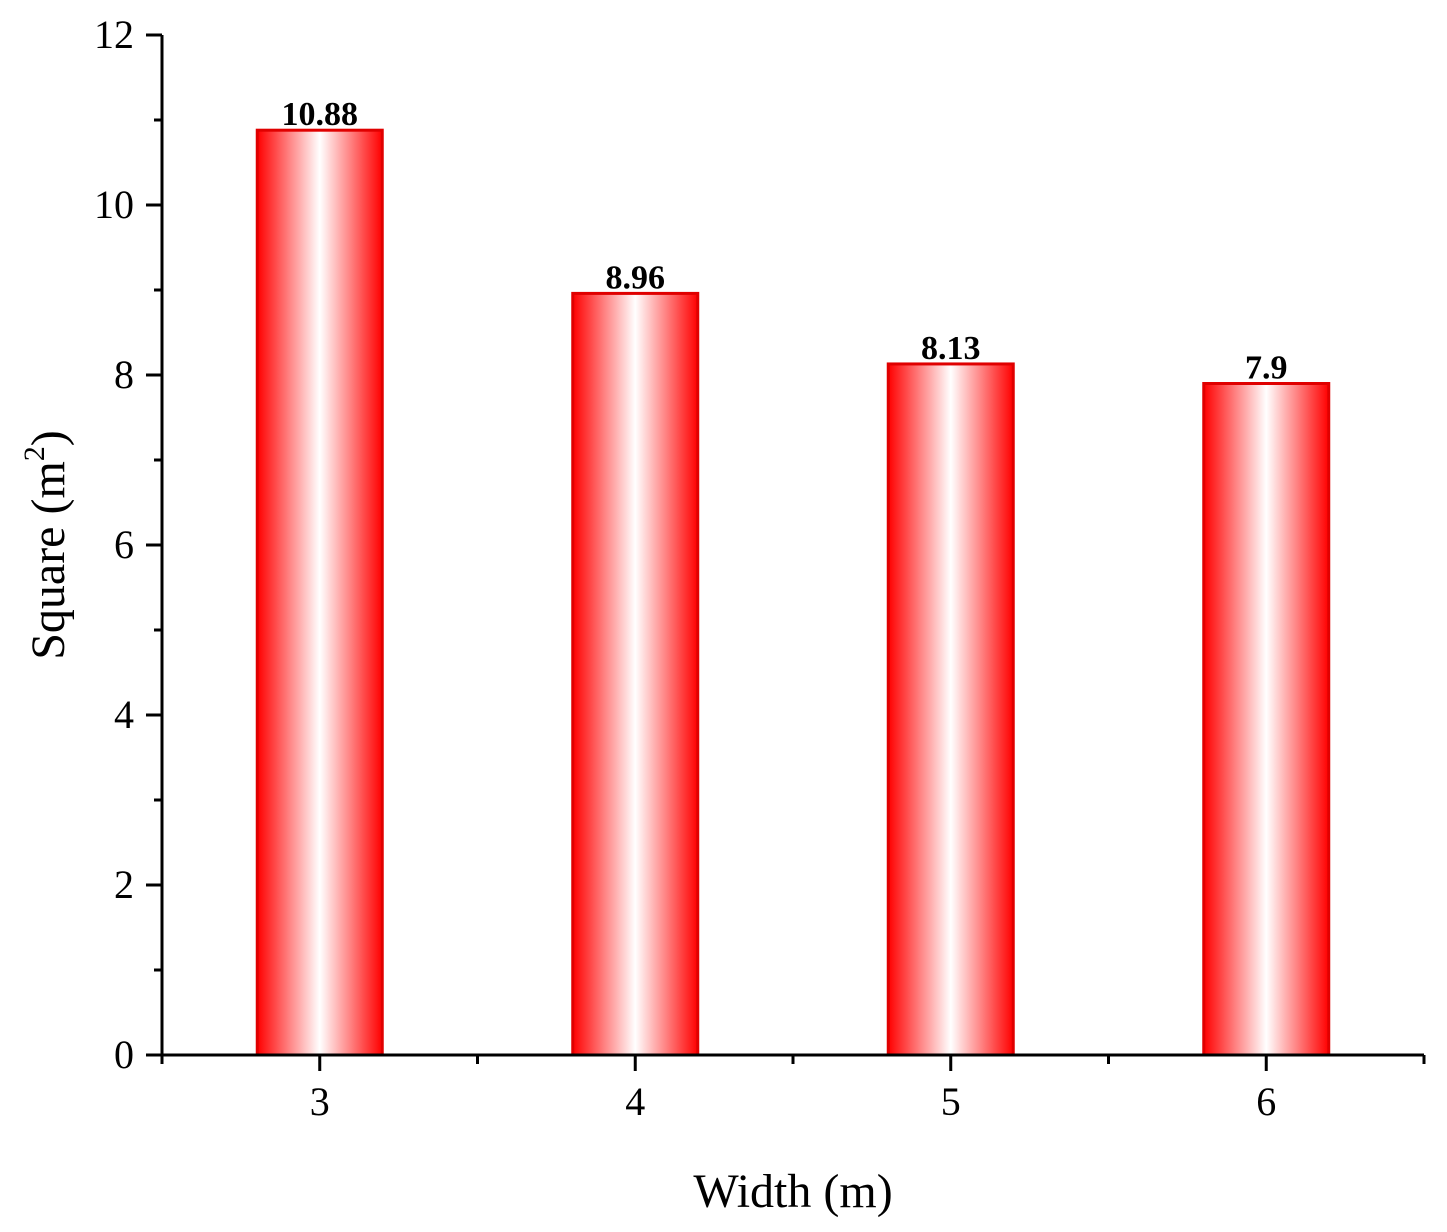  I want to click on y-ticks-layer: 0 2 4 6 8 10 12, so click(128, 544).